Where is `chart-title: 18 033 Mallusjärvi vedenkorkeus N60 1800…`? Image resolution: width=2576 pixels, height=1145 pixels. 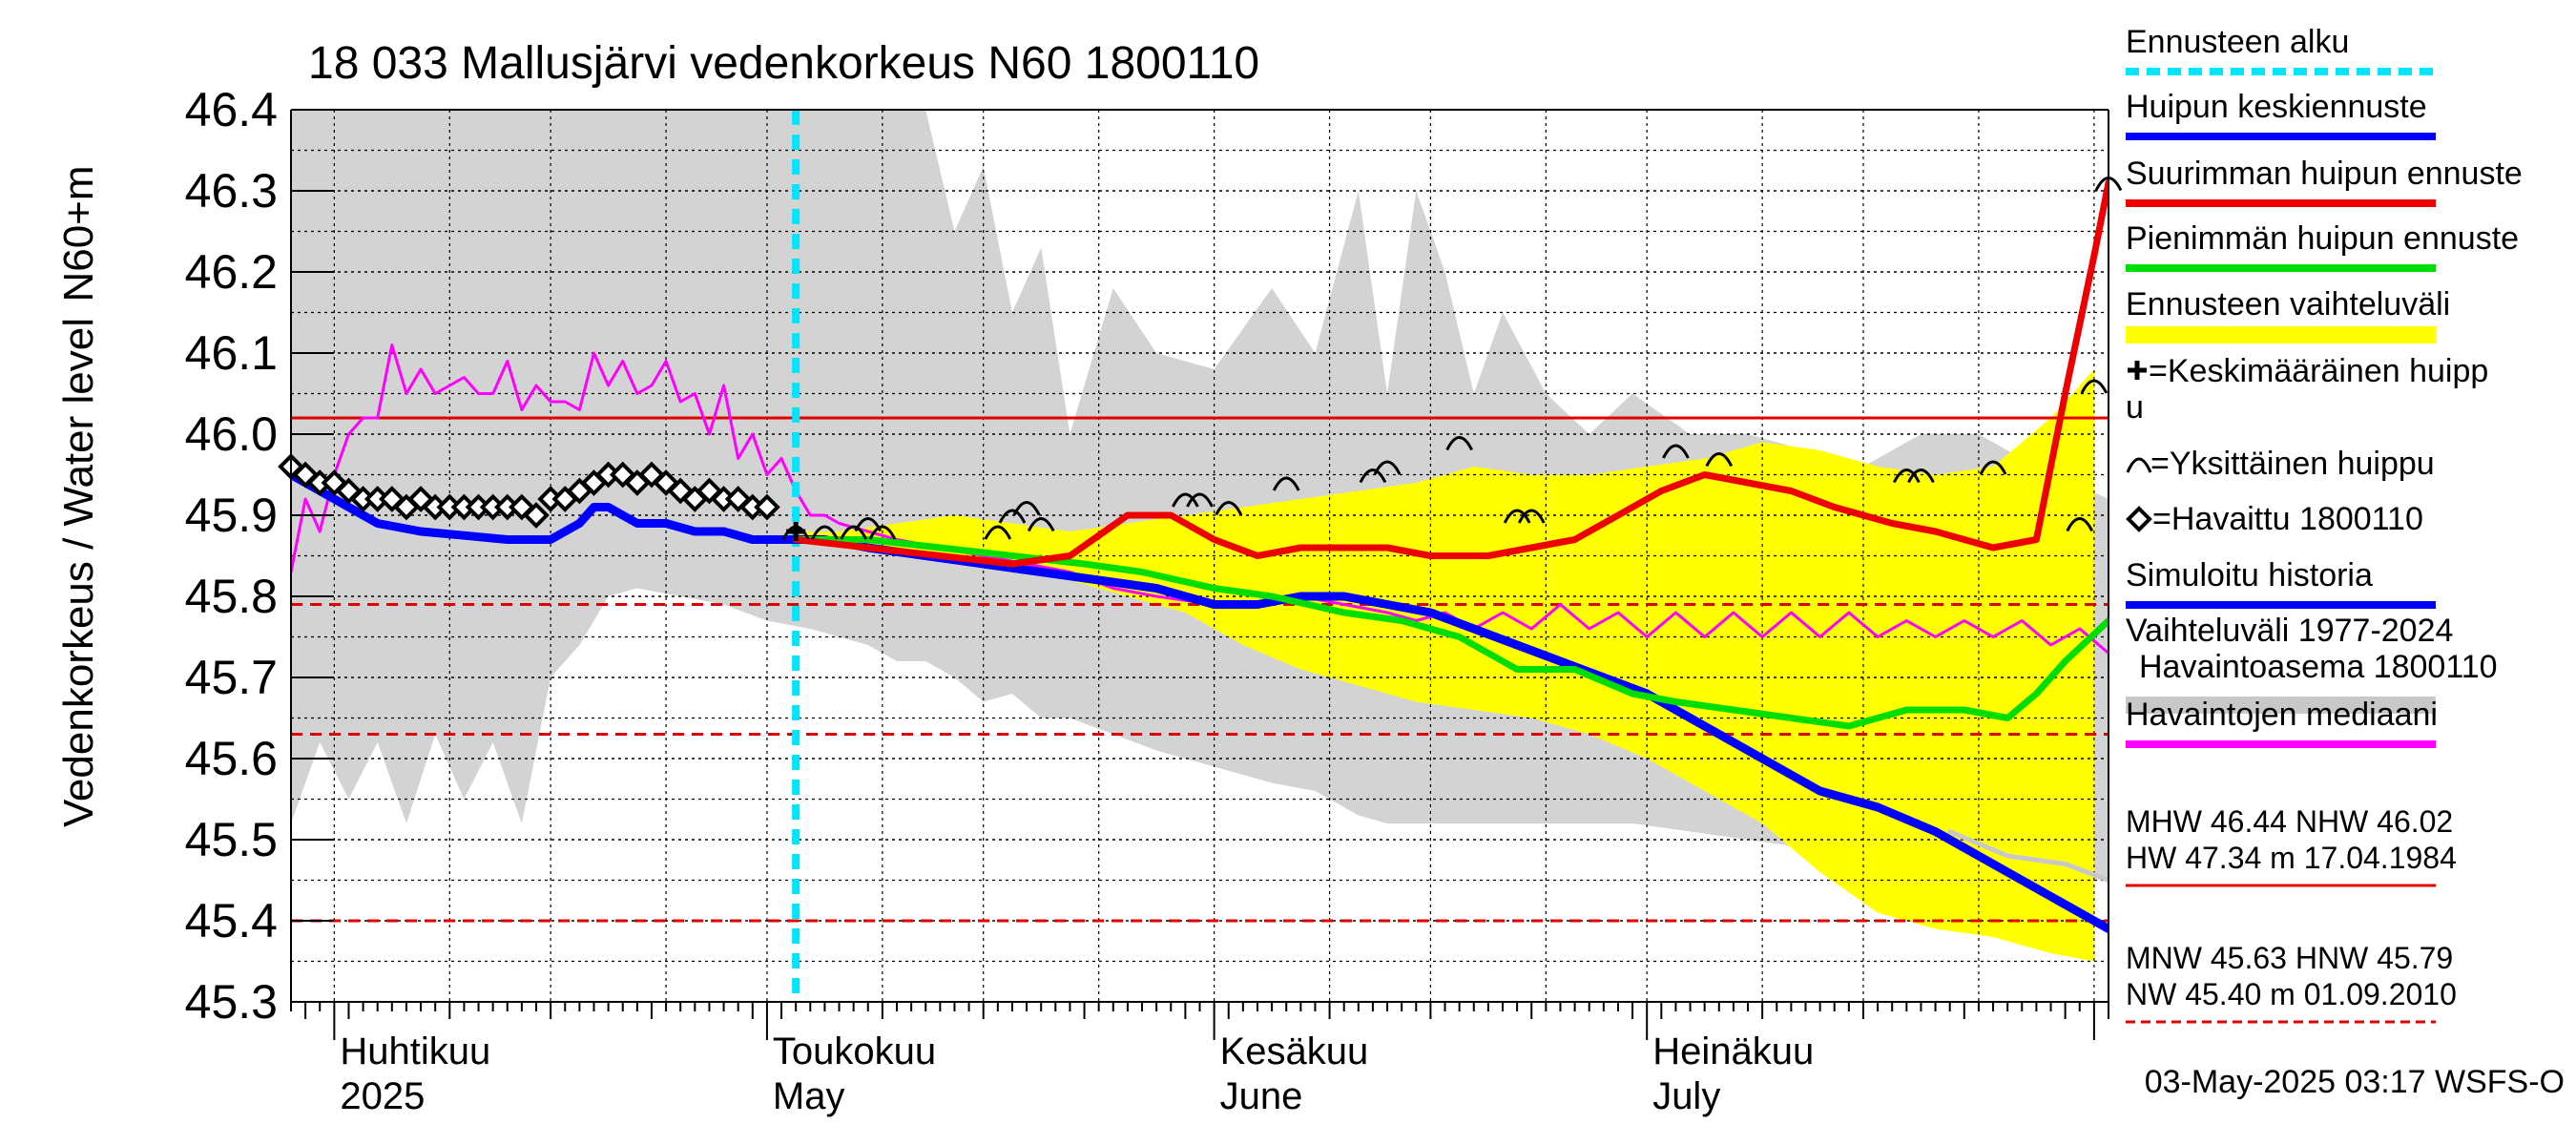 chart-title: 18 033 Mallusjärvi vedenkorkeus N60 1800… is located at coordinates (783, 63).